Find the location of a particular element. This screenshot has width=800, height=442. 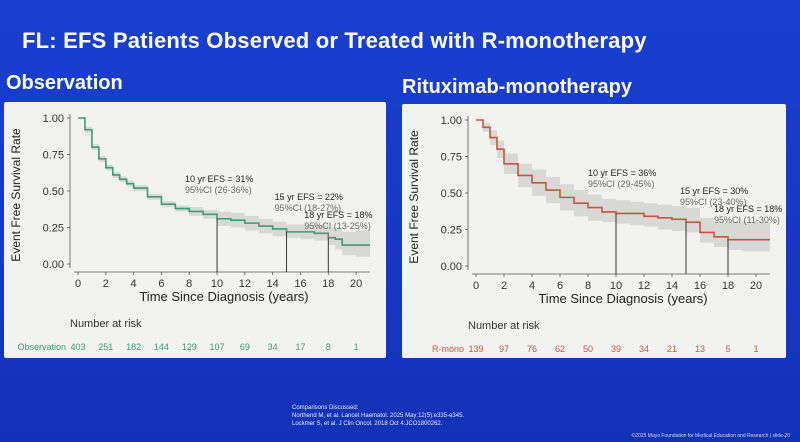

risk-table-row-label: Observation is located at coordinates (41, 347).